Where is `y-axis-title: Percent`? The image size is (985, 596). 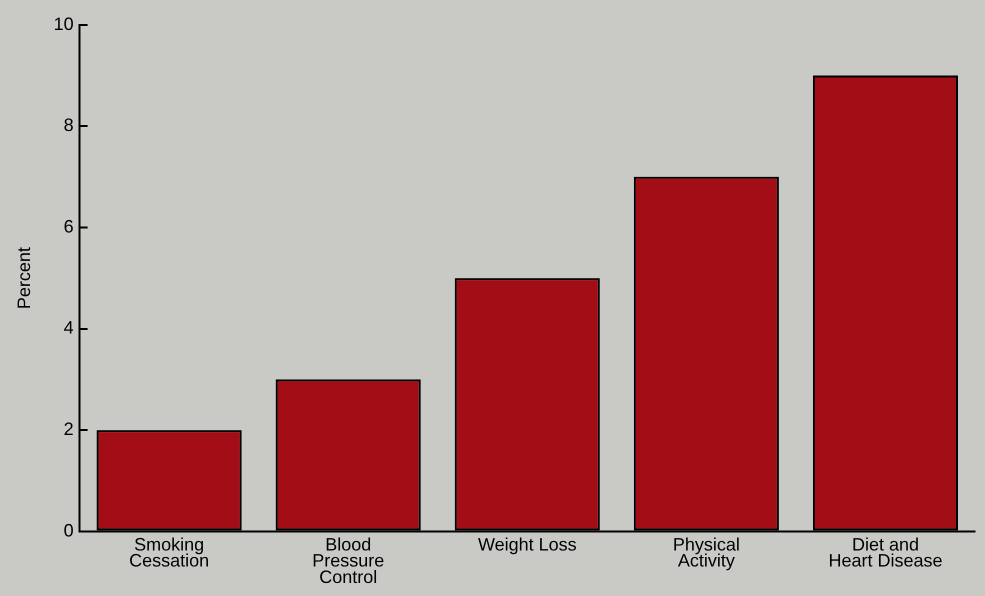 y-axis-title: Percent is located at coordinates (24, 278).